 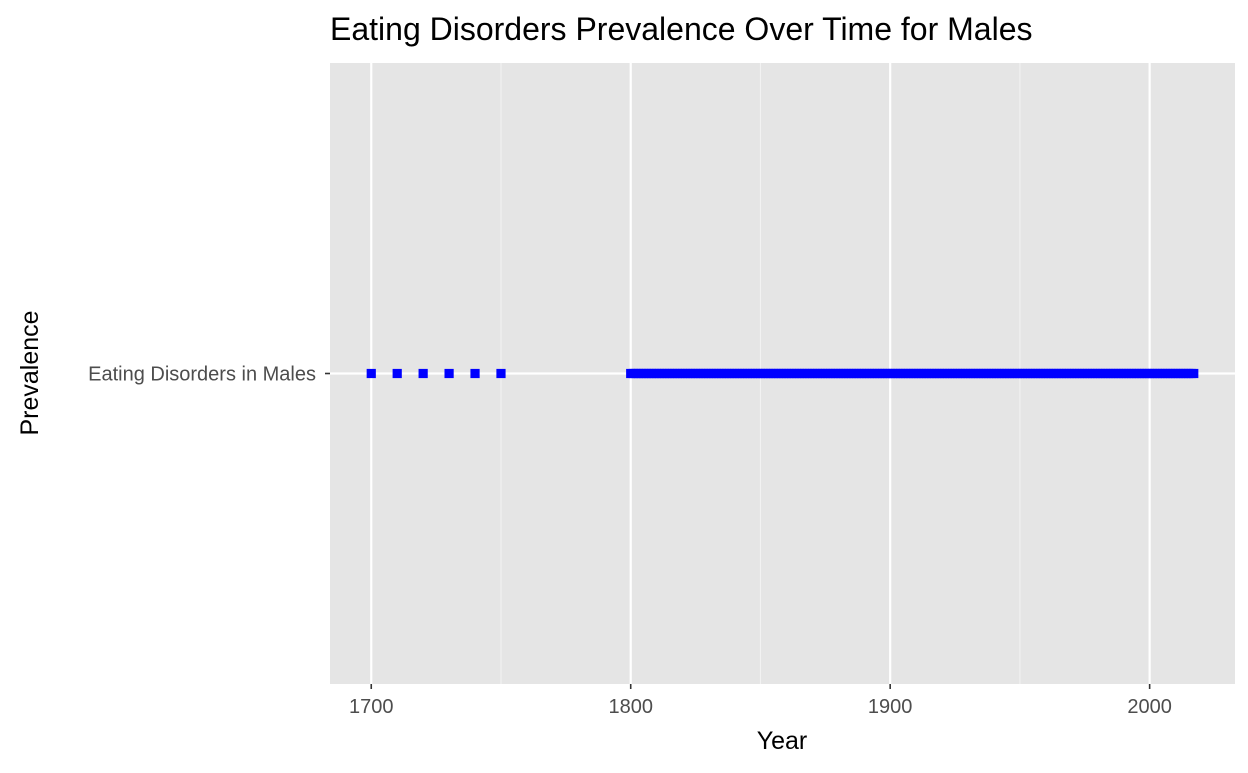 I want to click on x-tick-label: 1800, so click(x=630, y=707).